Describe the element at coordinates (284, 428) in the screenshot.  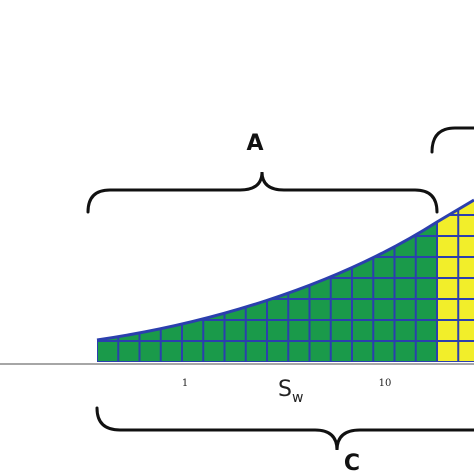
I see `brace-bottom` at that location.